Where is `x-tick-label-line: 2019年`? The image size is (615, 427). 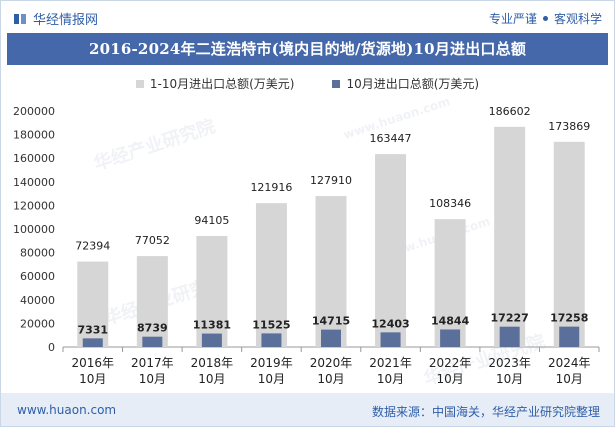 x-tick-label-line: 2019年 is located at coordinates (271, 363).